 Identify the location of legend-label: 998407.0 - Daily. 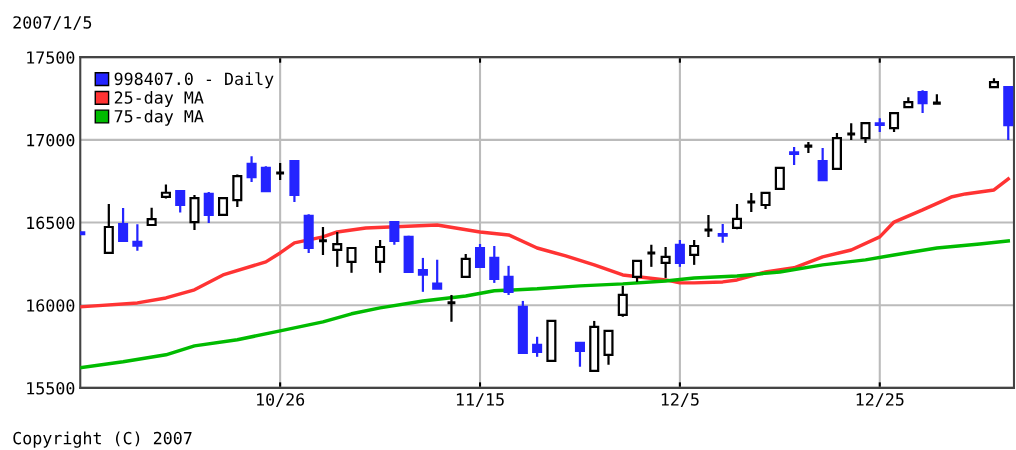
(194, 80).